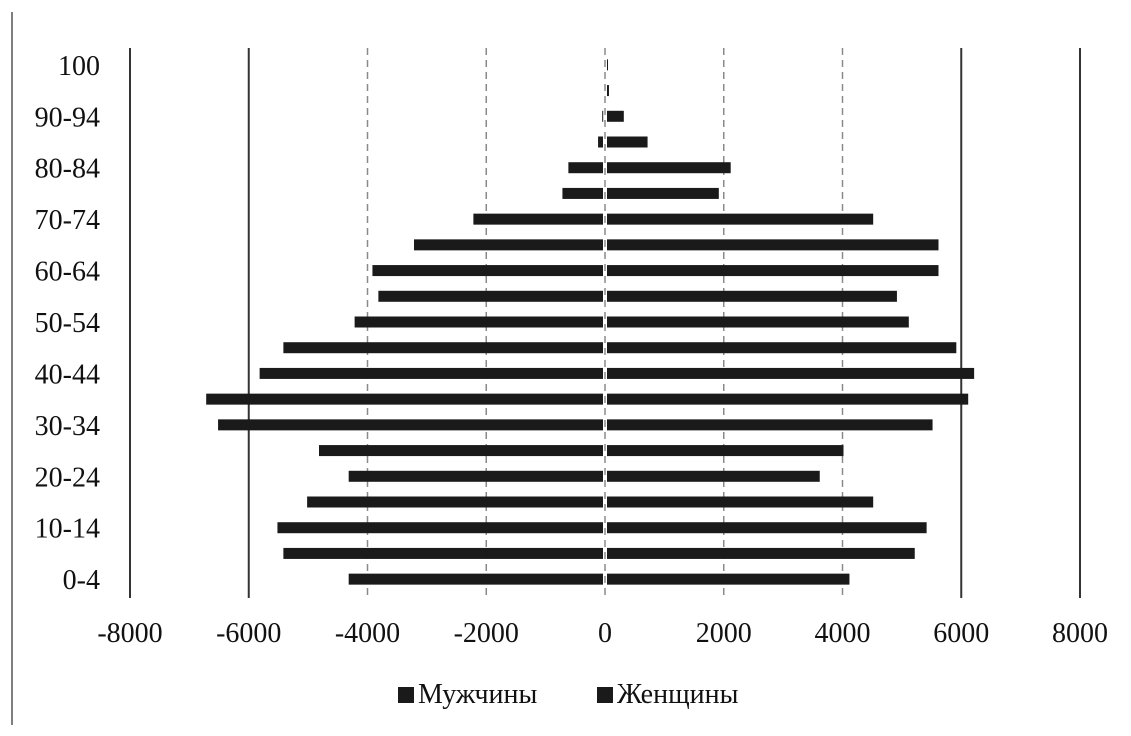 Image resolution: width=1131 pixels, height=736 pixels. What do you see at coordinates (67, 272) in the screenshot?
I see `y-tick-label: 60-64` at bounding box center [67, 272].